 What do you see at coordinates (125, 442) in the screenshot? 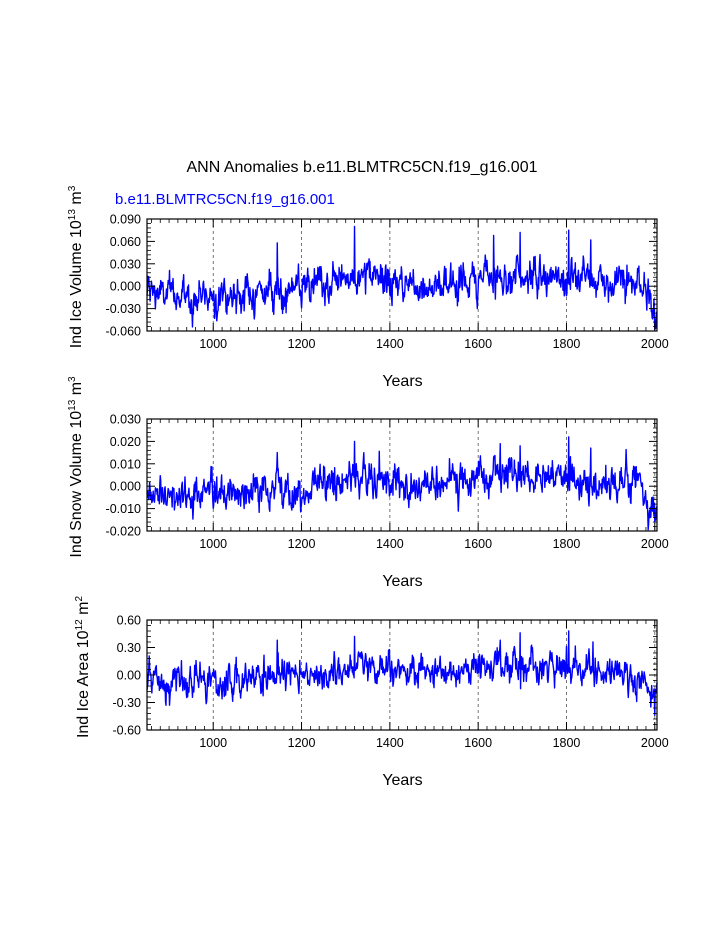
I see `y-tick-label-0.020: 0.020` at bounding box center [125, 442].